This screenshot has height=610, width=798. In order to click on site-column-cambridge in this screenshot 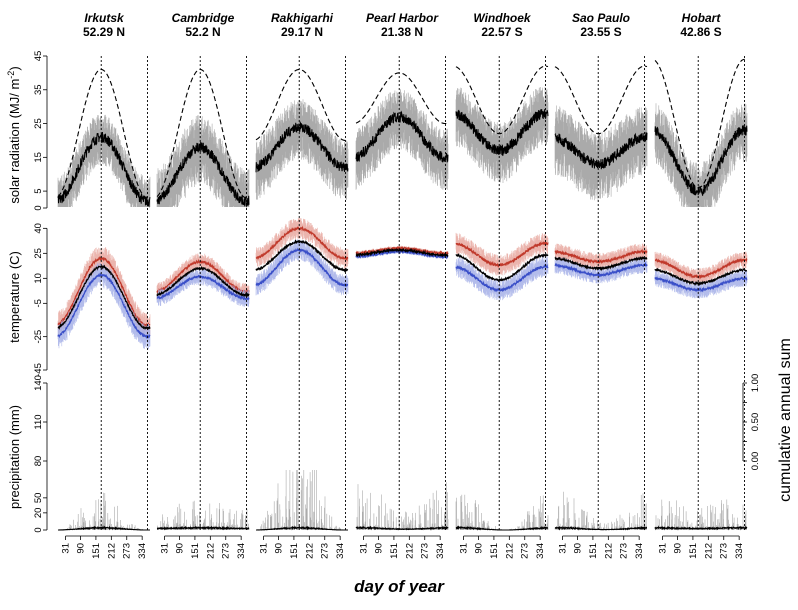, I will do `click(203, 293)`.